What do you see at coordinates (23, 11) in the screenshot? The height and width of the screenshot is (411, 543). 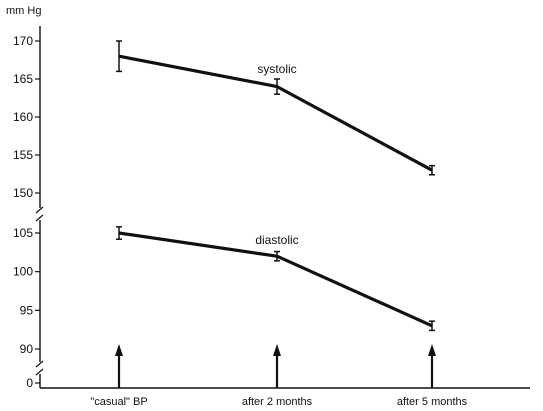 I see `y-axis-unit: mm Hg` at bounding box center [23, 11].